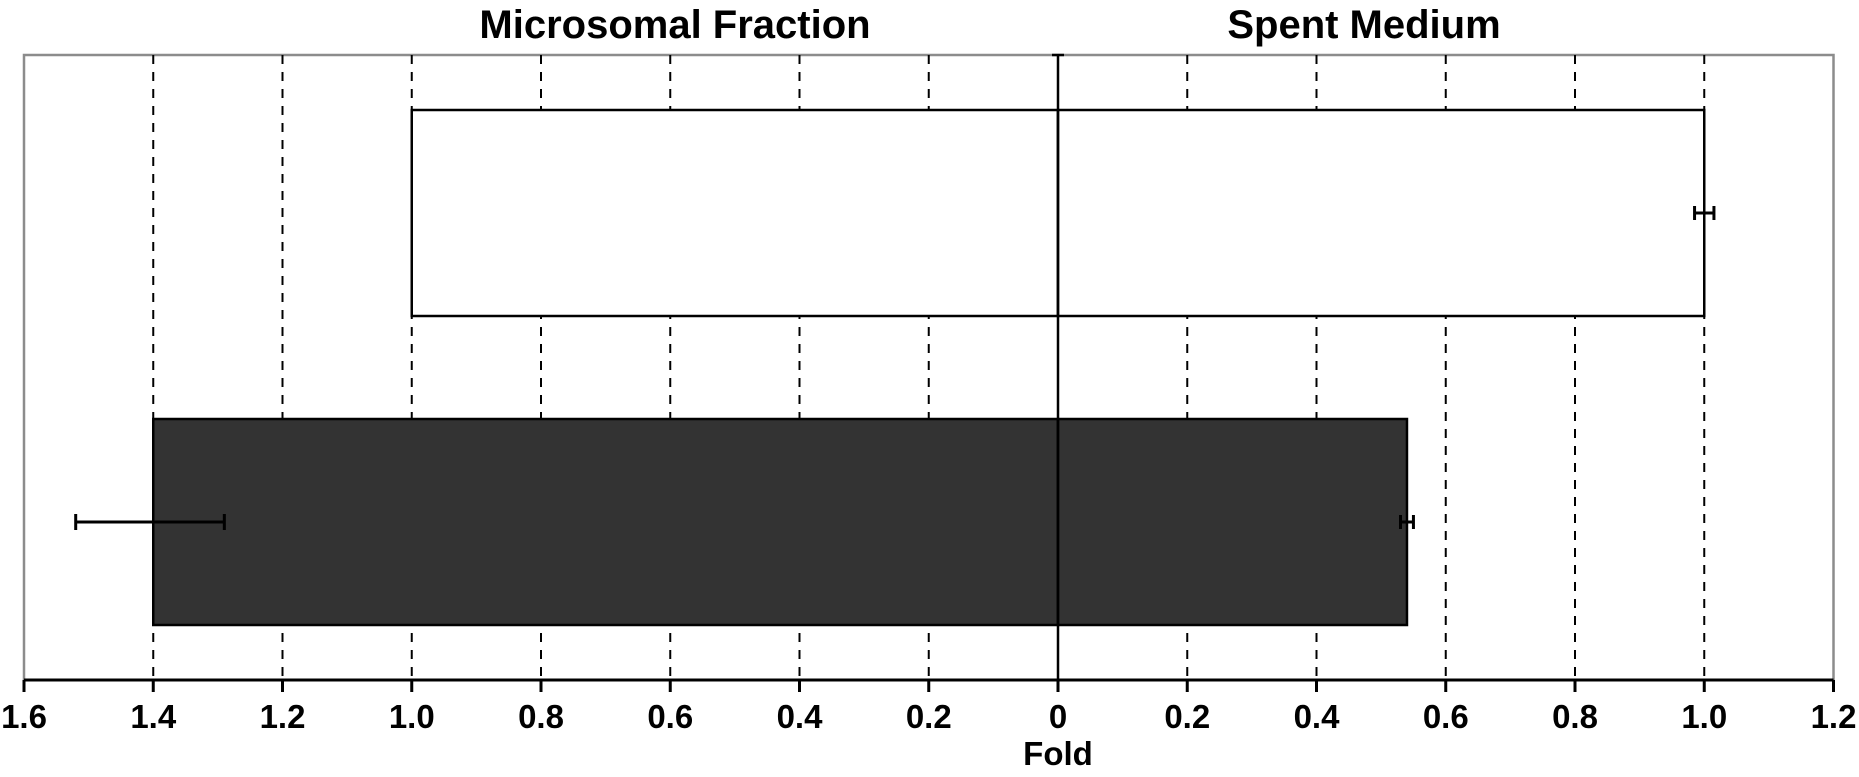  What do you see at coordinates (153, 716) in the screenshot?
I see `x-tick-label: 1.4` at bounding box center [153, 716].